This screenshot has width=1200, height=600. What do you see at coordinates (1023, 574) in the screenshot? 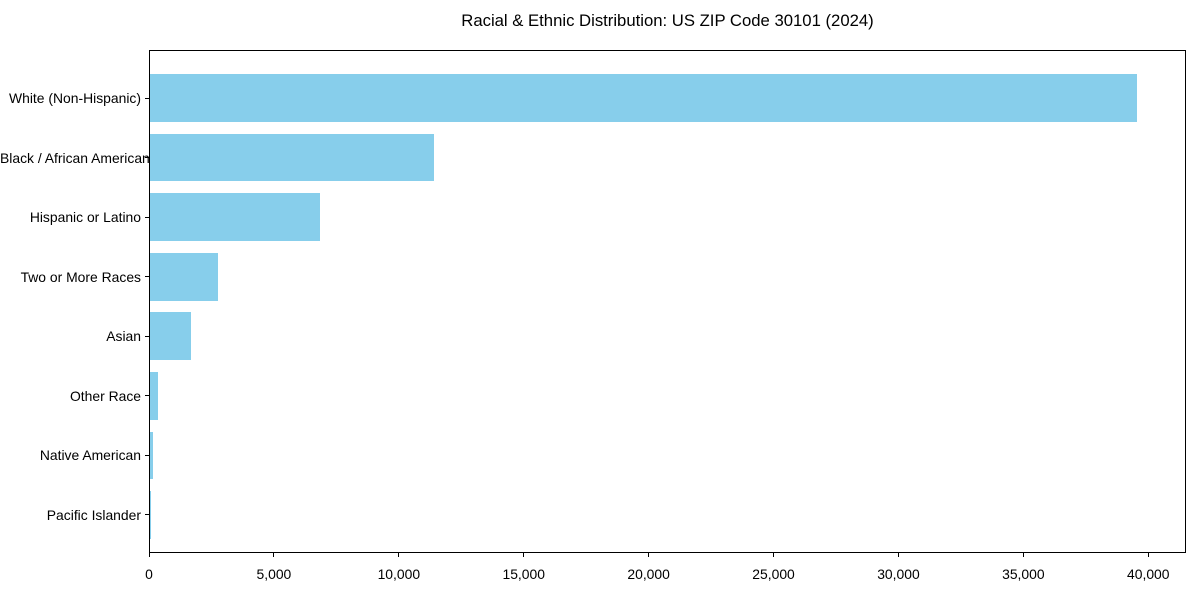
I see `x-tick-label: 35,000` at bounding box center [1023, 574].